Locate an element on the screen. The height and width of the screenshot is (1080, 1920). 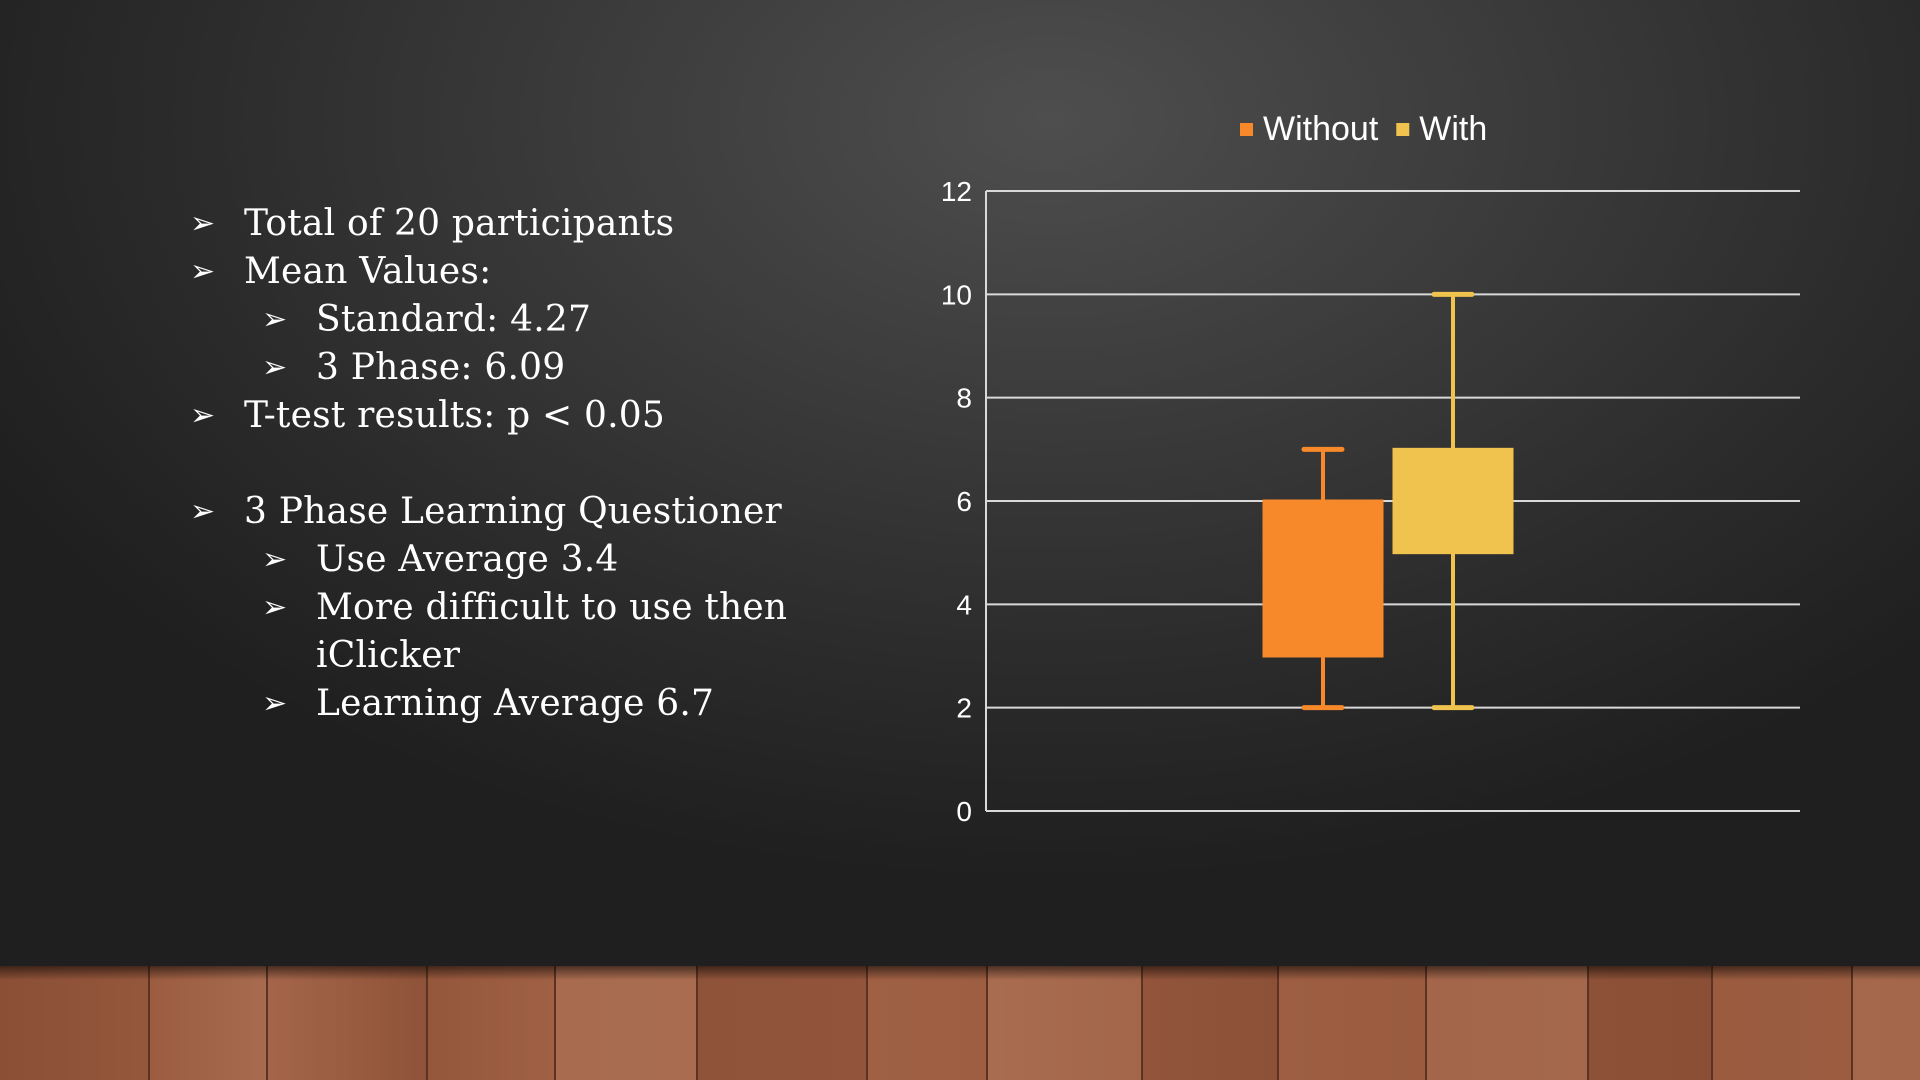
wood-floor is located at coordinates (960, 1023).